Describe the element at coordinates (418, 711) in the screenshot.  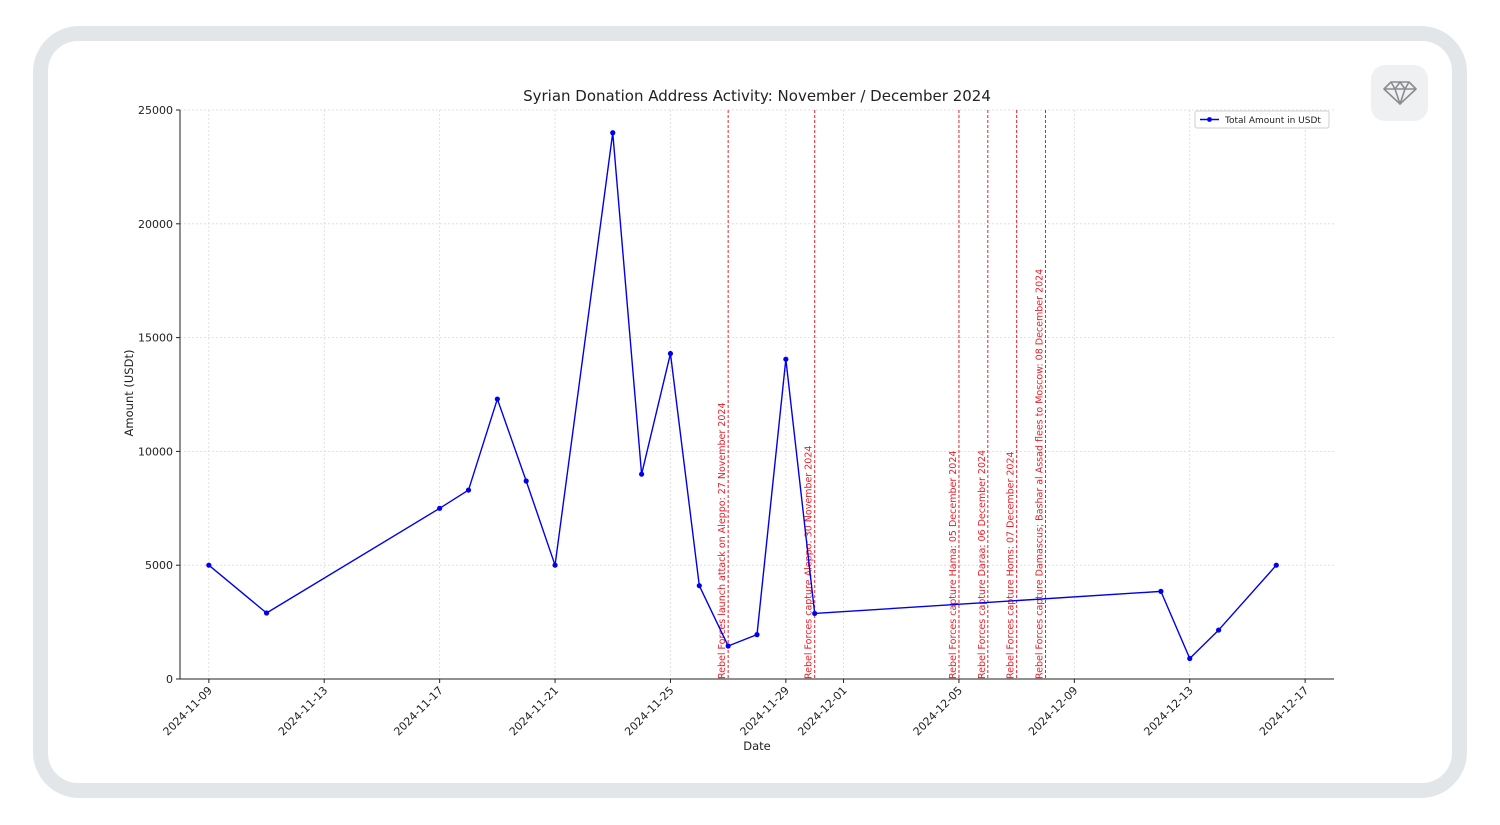
I see `x-tick-label: 2024-11-17` at that location.